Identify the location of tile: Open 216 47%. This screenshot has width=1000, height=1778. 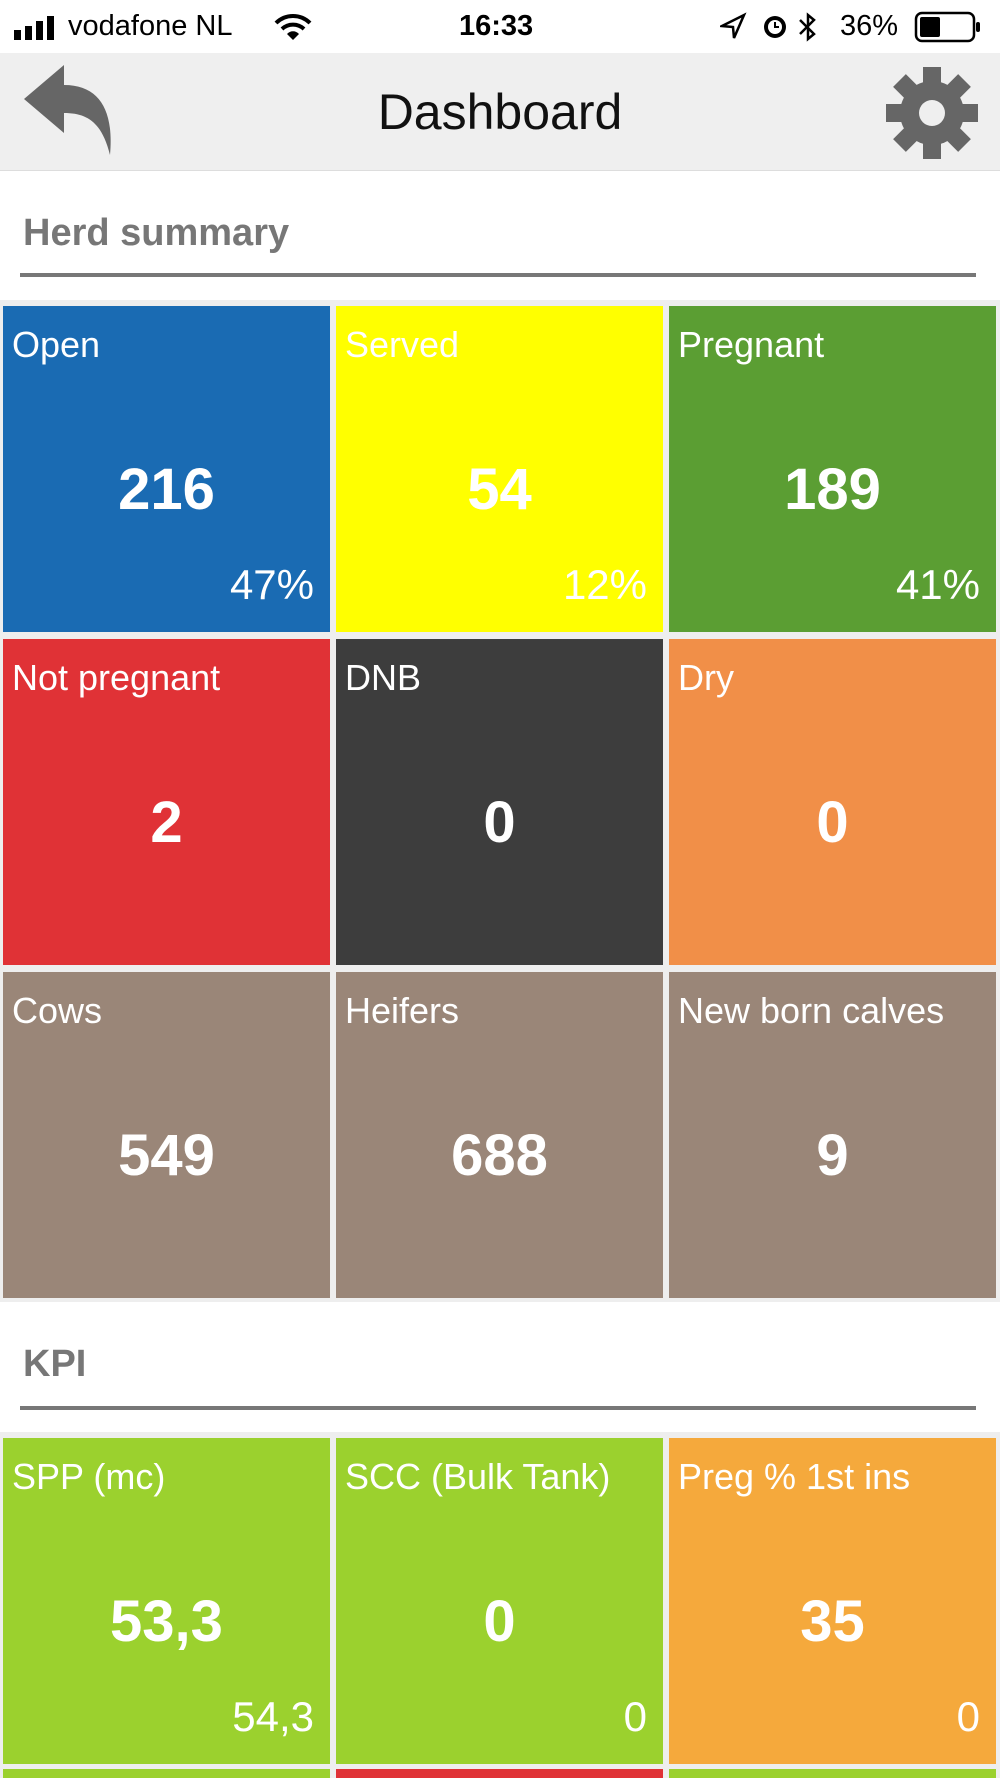
(166, 469).